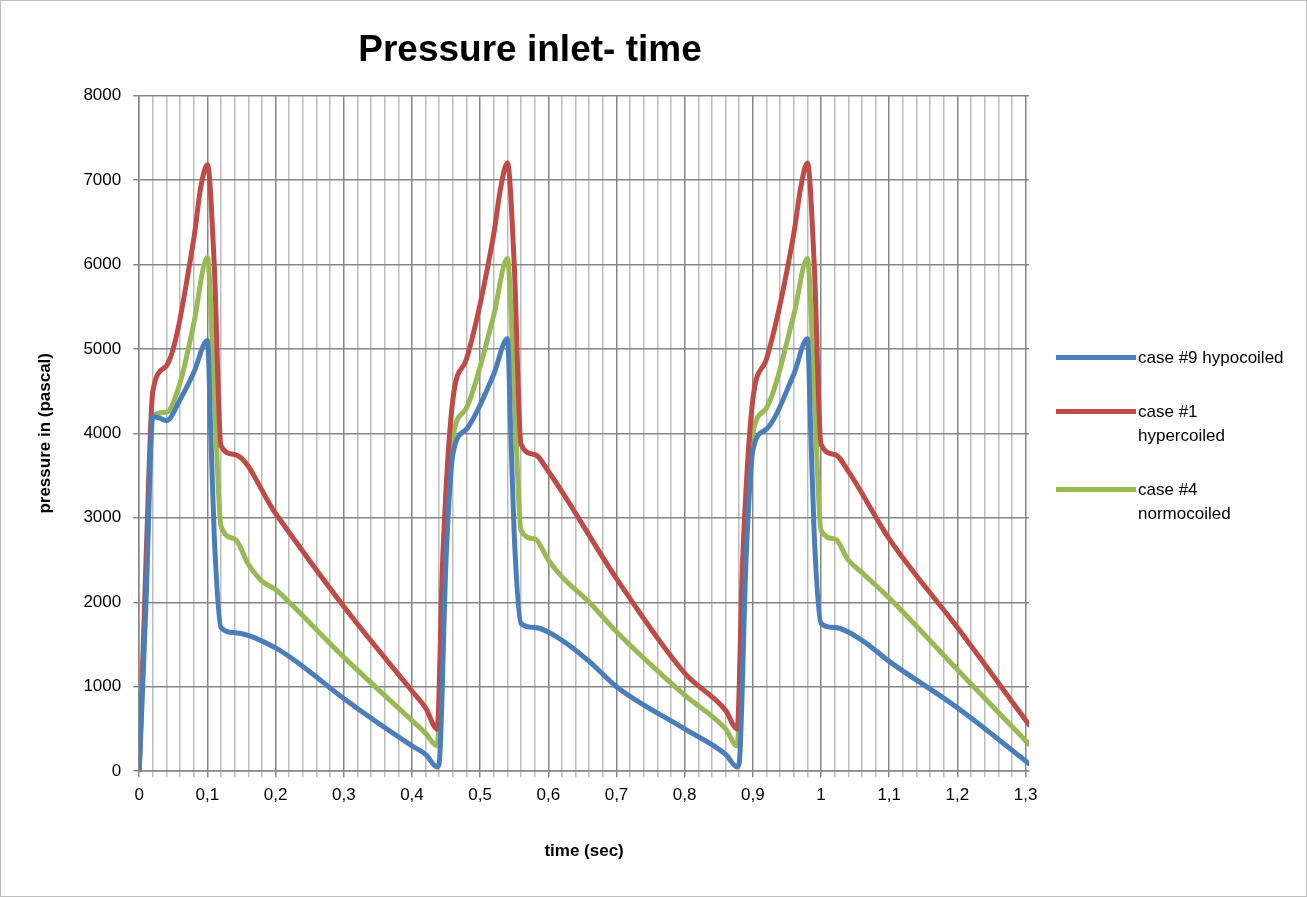 The height and width of the screenshot is (897, 1307). Describe the element at coordinates (102, 601) in the screenshot. I see `y-tick-label: 2000` at that location.